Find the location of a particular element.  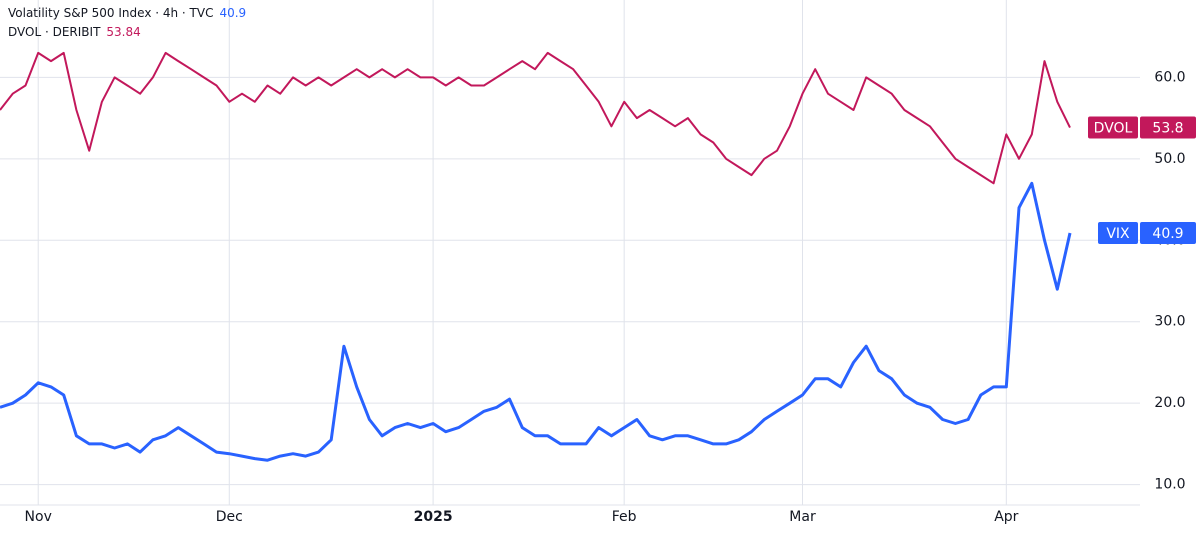

y-tick-label: 20.0 is located at coordinates (1169, 403).